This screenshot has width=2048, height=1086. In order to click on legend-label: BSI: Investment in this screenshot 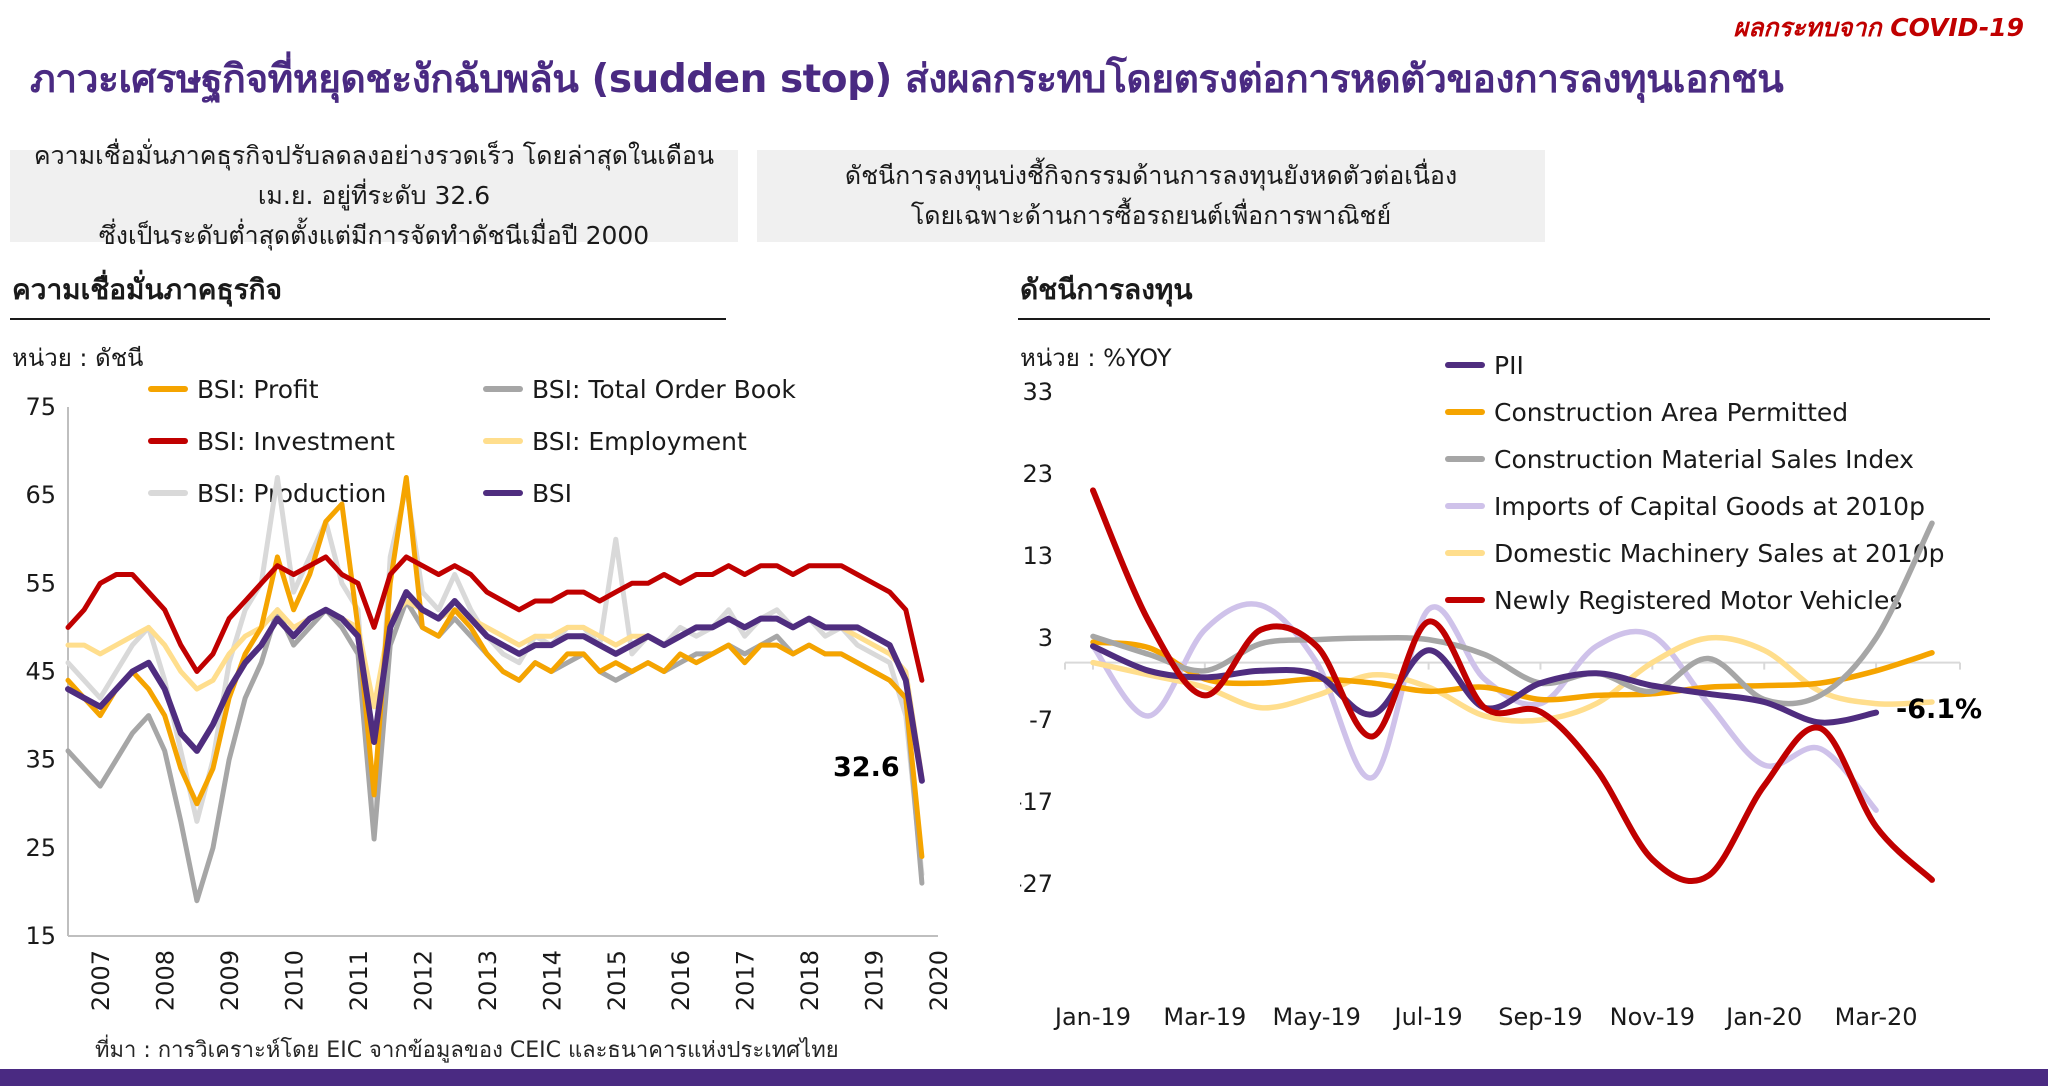, I will do `click(296, 441)`.